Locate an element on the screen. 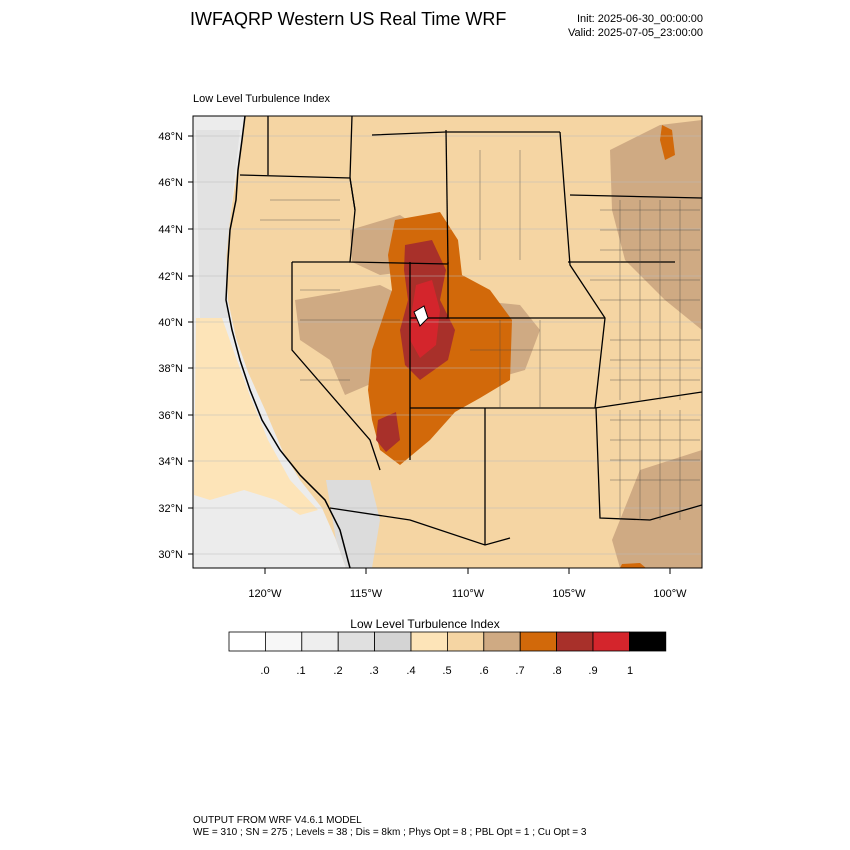  colorbar-label: .0 is located at coordinates (264, 671).